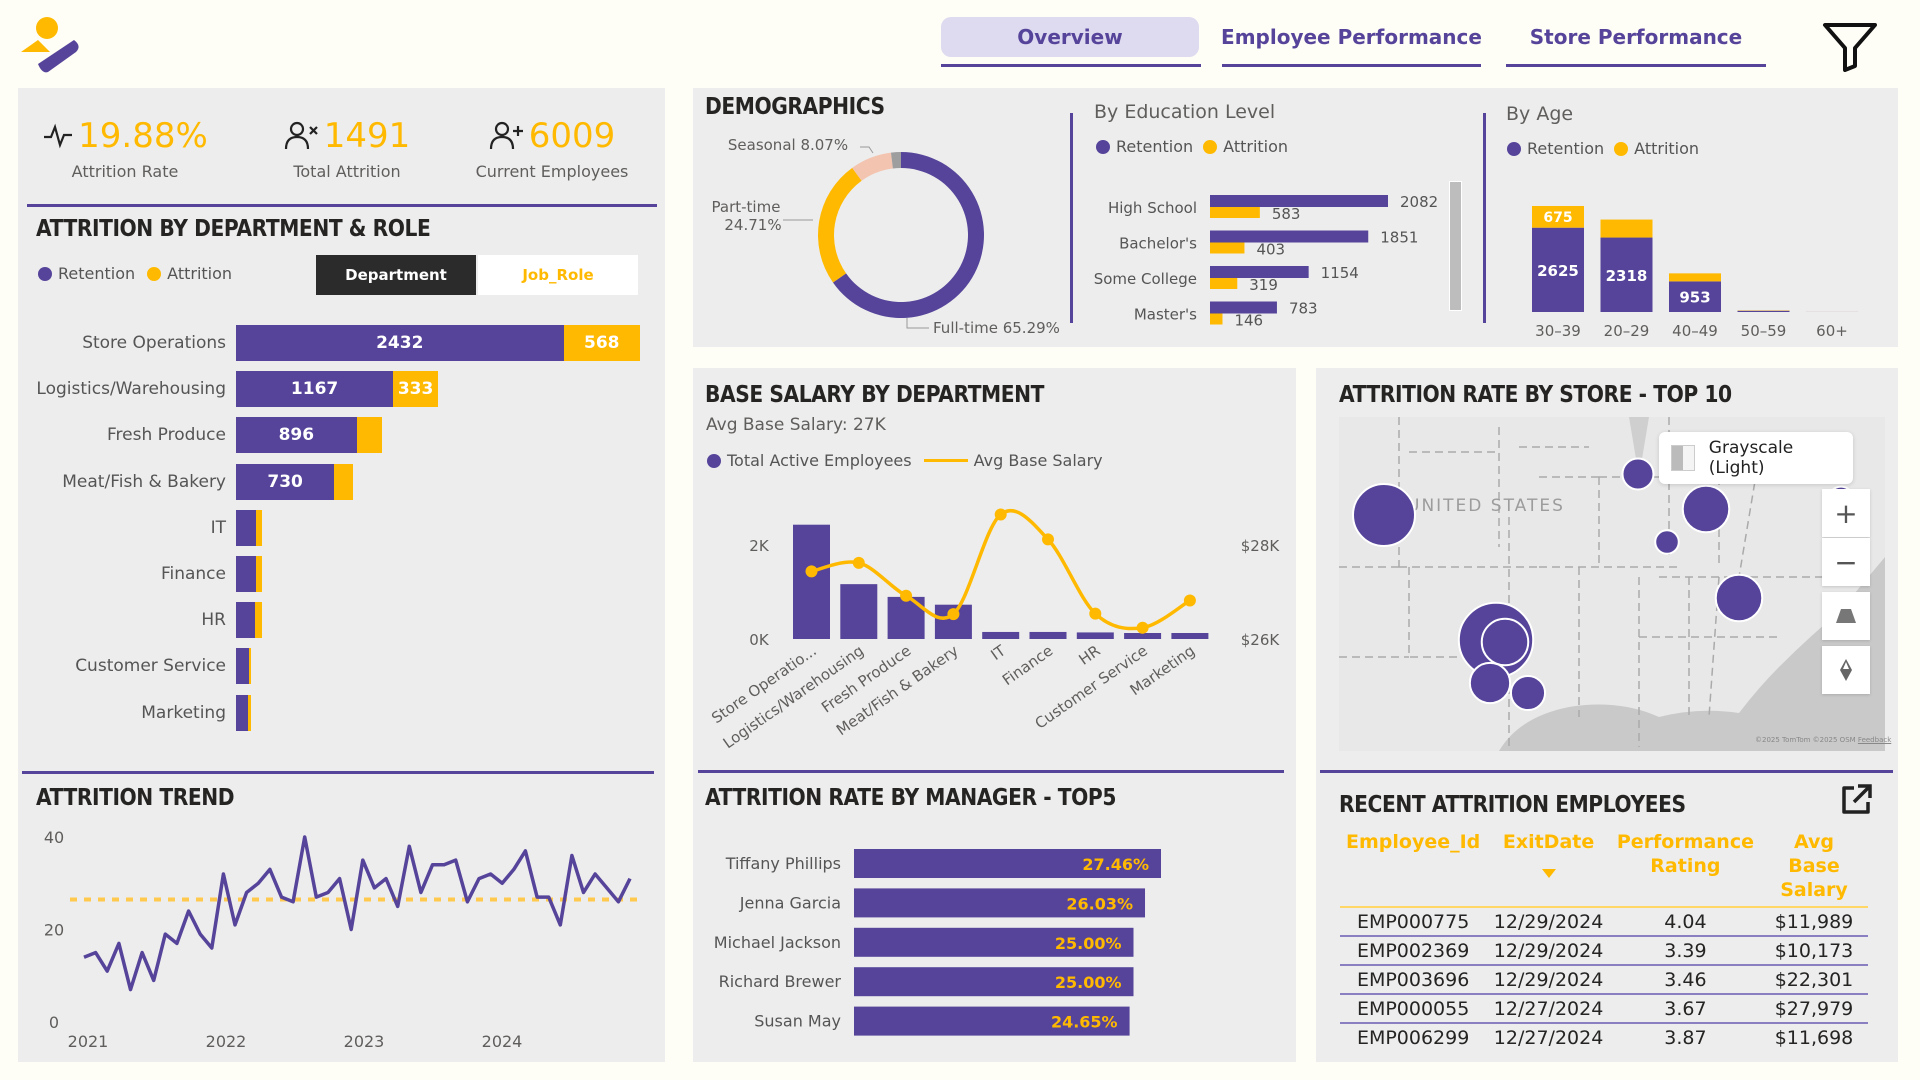 The width and height of the screenshot is (1920, 1080). I want to click on edu-category-label: Some College, so click(1145, 279).